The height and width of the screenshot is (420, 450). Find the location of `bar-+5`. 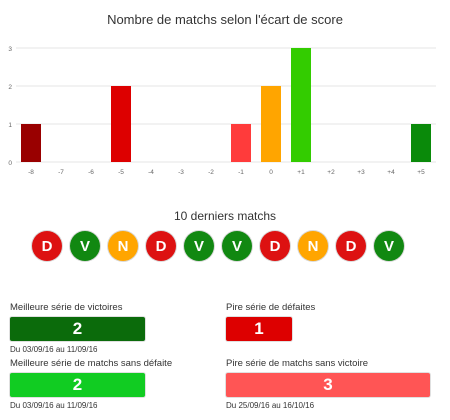

bar-+5 is located at coordinates (421, 143).